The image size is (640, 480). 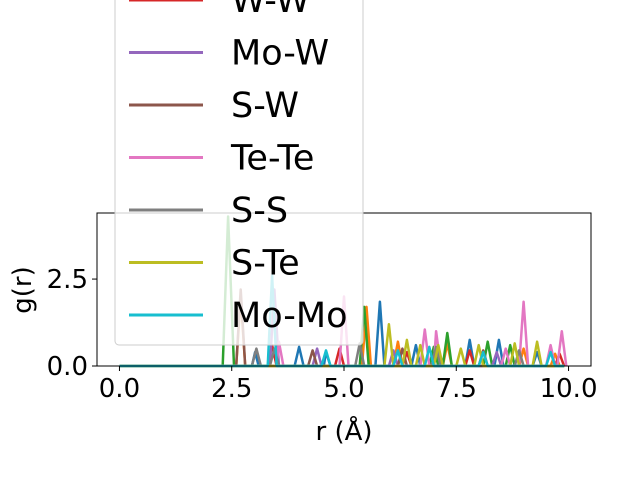 What do you see at coordinates (265, 264) in the screenshot?
I see `legend-label: S-Te` at bounding box center [265, 264].